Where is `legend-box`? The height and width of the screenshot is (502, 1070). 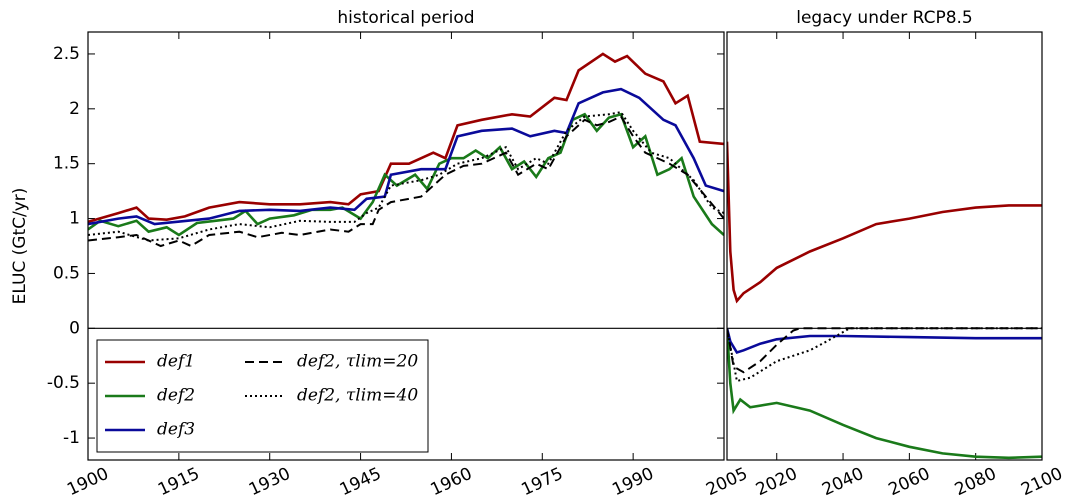 legend-box is located at coordinates (262, 396).